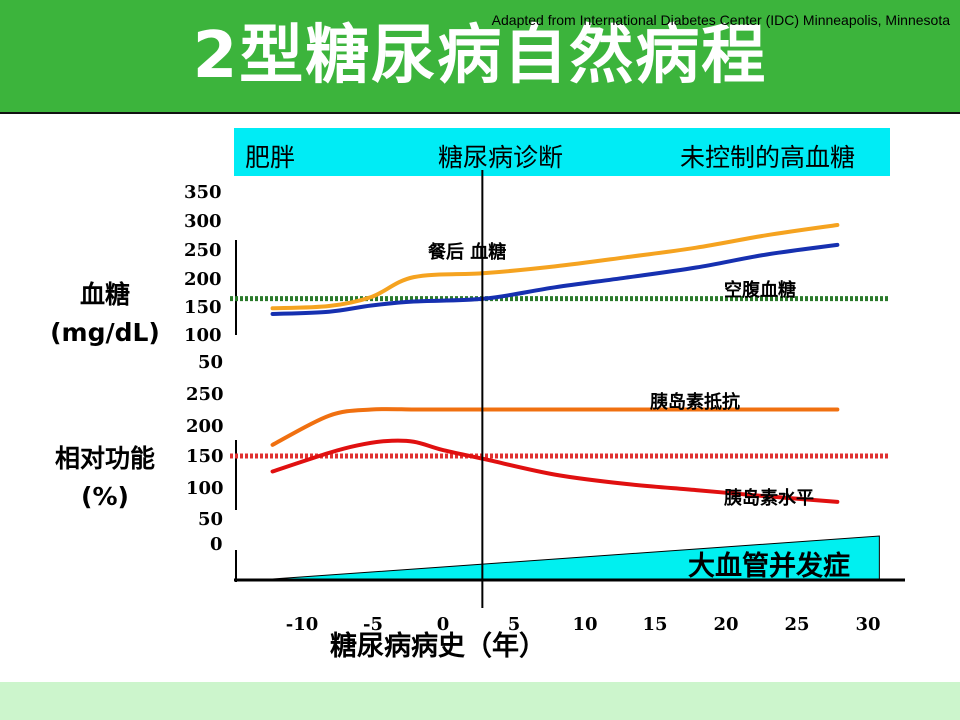  Describe the element at coordinates (585, 624) in the screenshot. I see `x-tick: 10` at that location.